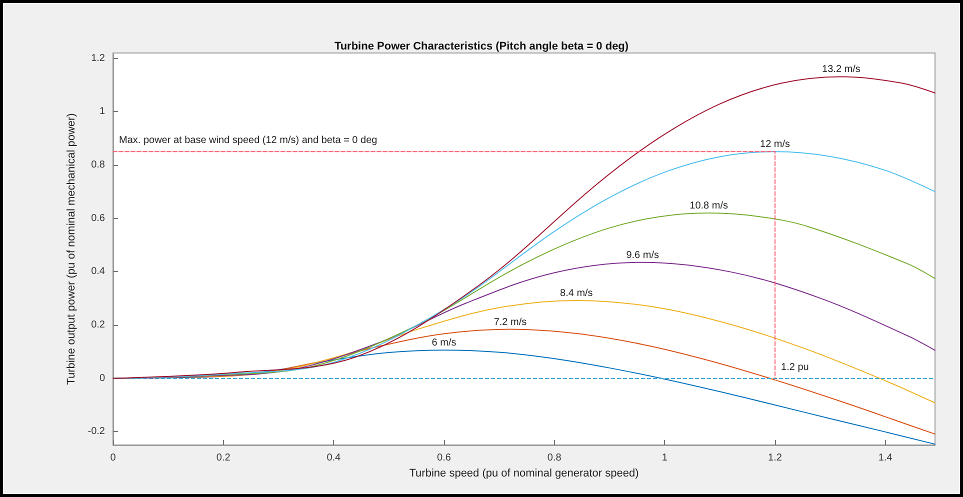 The height and width of the screenshot is (497, 963). What do you see at coordinates (98, 218) in the screenshot?
I see `y-tick-label: 0.6` at bounding box center [98, 218].